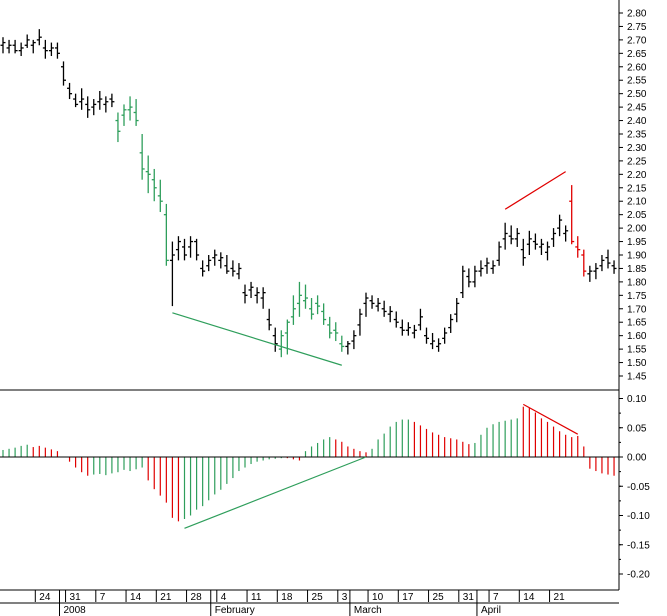  I want to click on osc-y-tick-label: -0.05, so click(638, 487).